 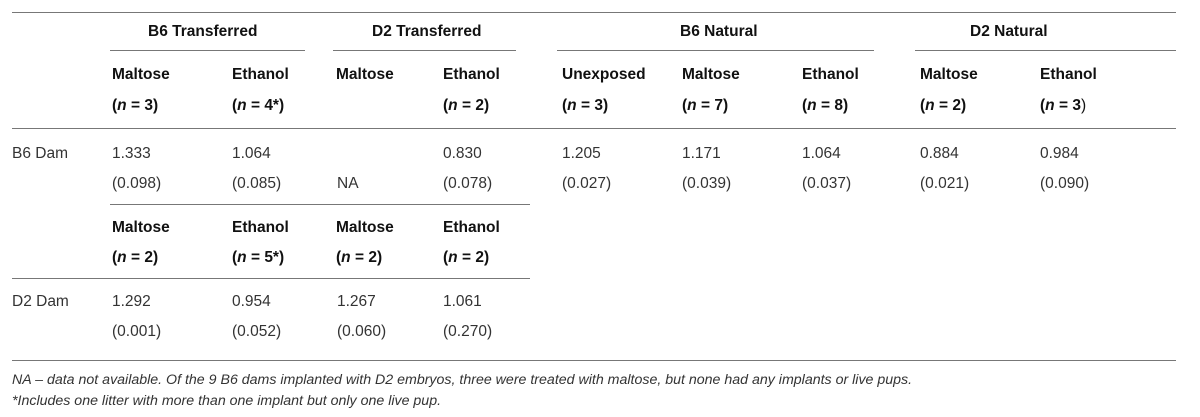 I want to click on b2-col-header-ethanol-2: Ethanol, so click(x=471, y=227).